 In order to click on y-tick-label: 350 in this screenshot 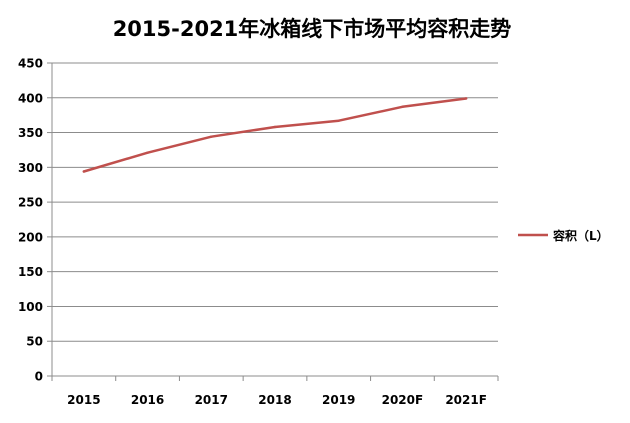, I will do `click(30, 133)`.